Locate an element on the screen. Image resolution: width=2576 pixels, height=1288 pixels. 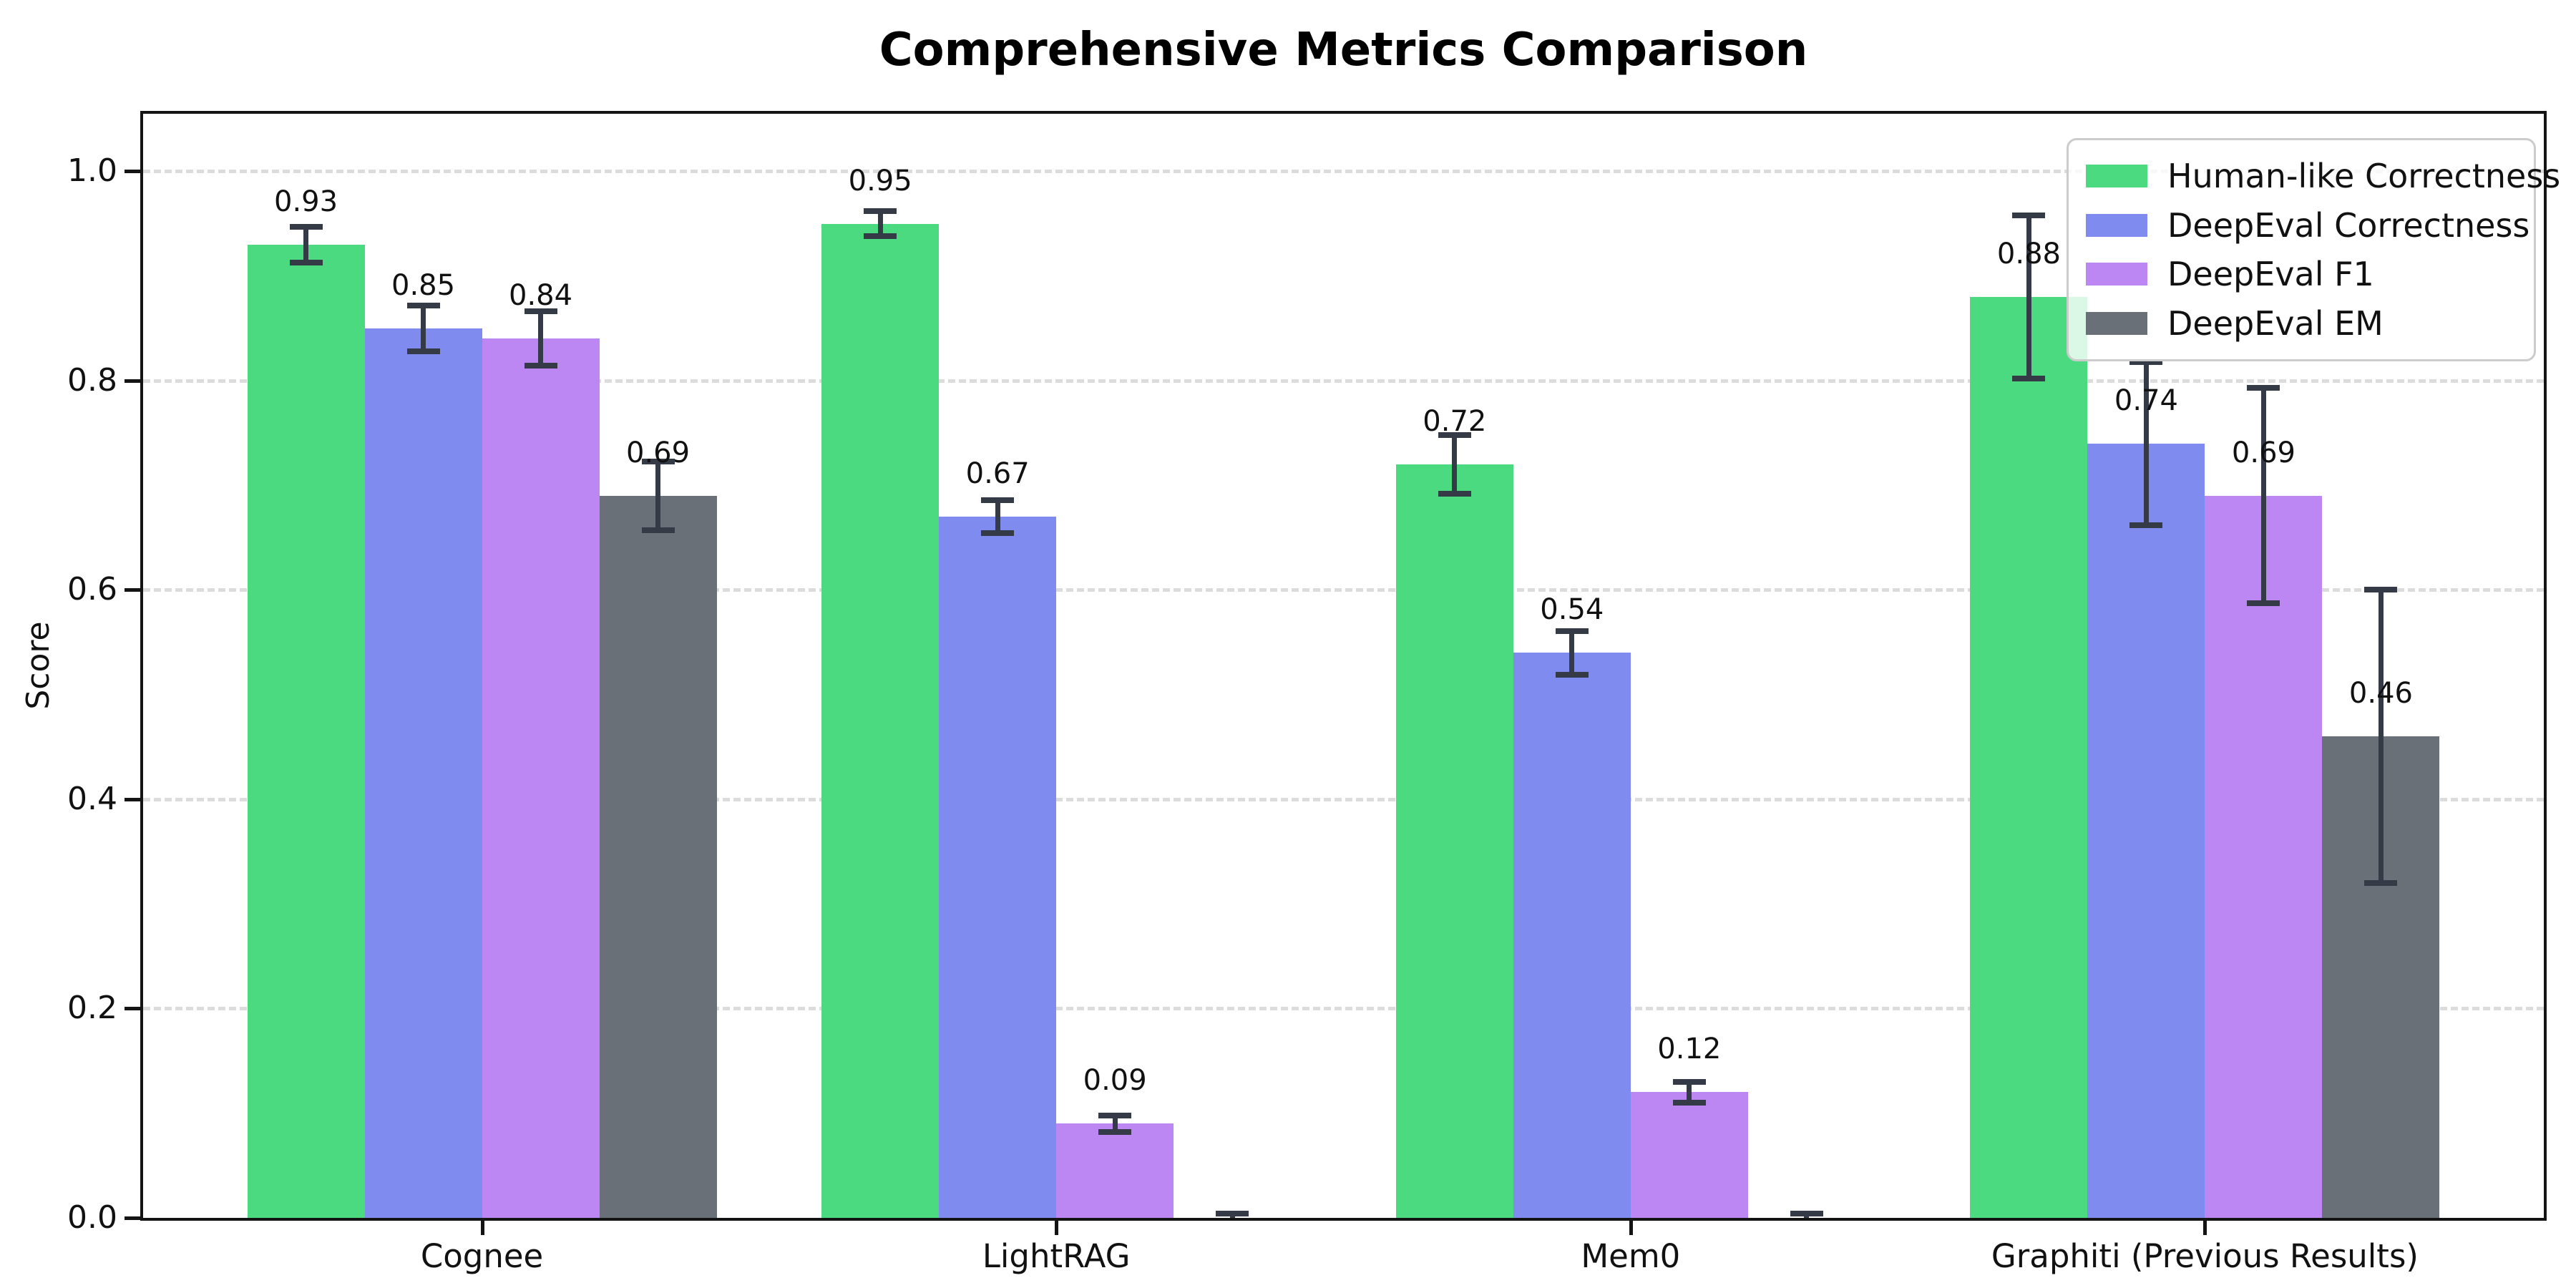
bar-value-label: 0.12 is located at coordinates (1690, 1049).